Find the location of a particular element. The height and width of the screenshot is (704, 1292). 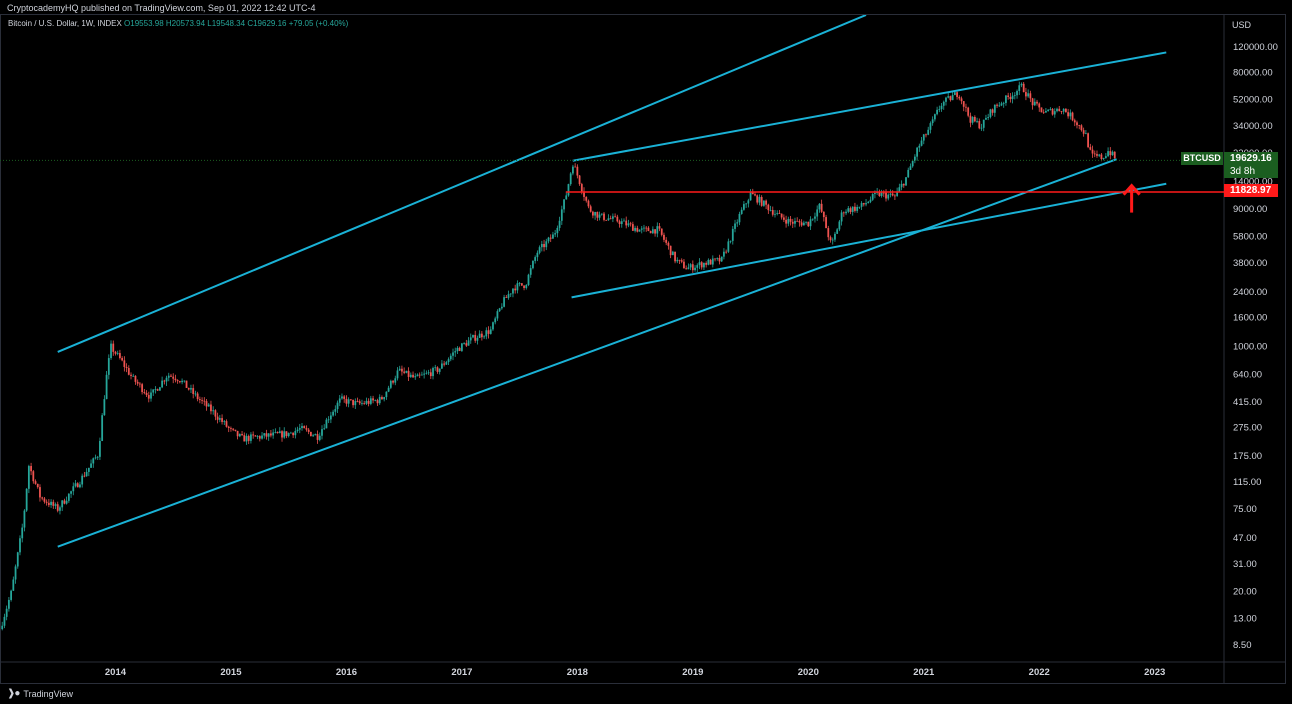

legend-change: +79.05 (+0.40%) is located at coordinates (318, 23).